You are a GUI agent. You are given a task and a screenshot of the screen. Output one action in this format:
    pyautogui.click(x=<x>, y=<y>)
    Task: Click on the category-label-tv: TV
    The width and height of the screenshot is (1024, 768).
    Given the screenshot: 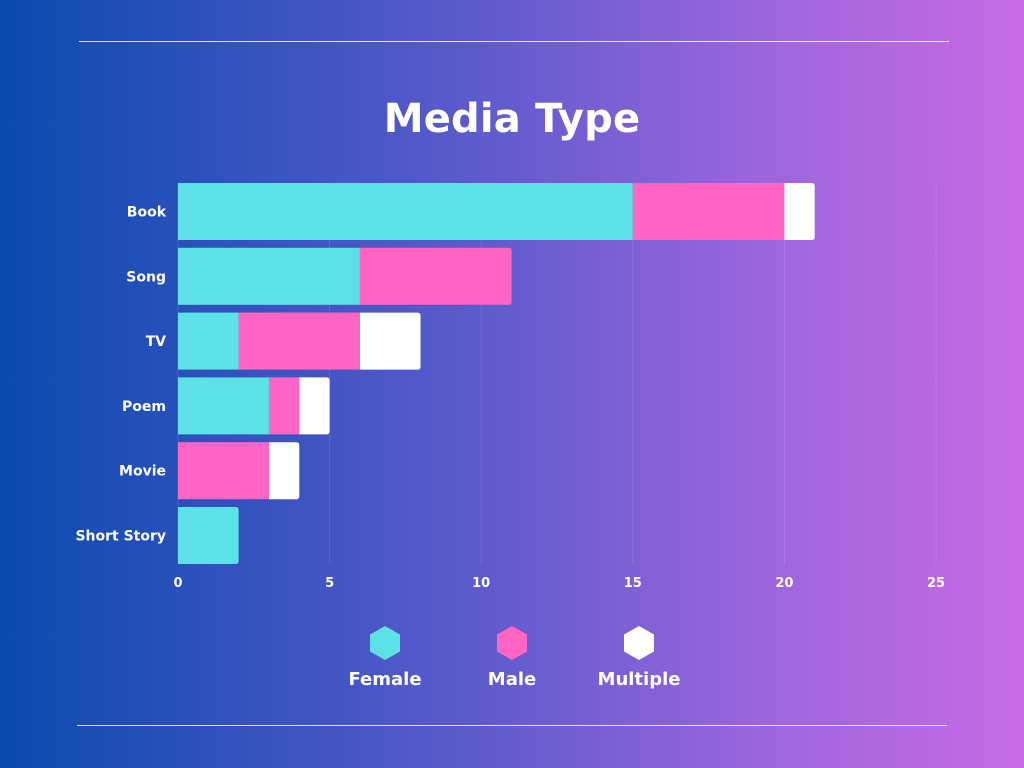 What is the action you would take?
    pyautogui.click(x=156, y=342)
    